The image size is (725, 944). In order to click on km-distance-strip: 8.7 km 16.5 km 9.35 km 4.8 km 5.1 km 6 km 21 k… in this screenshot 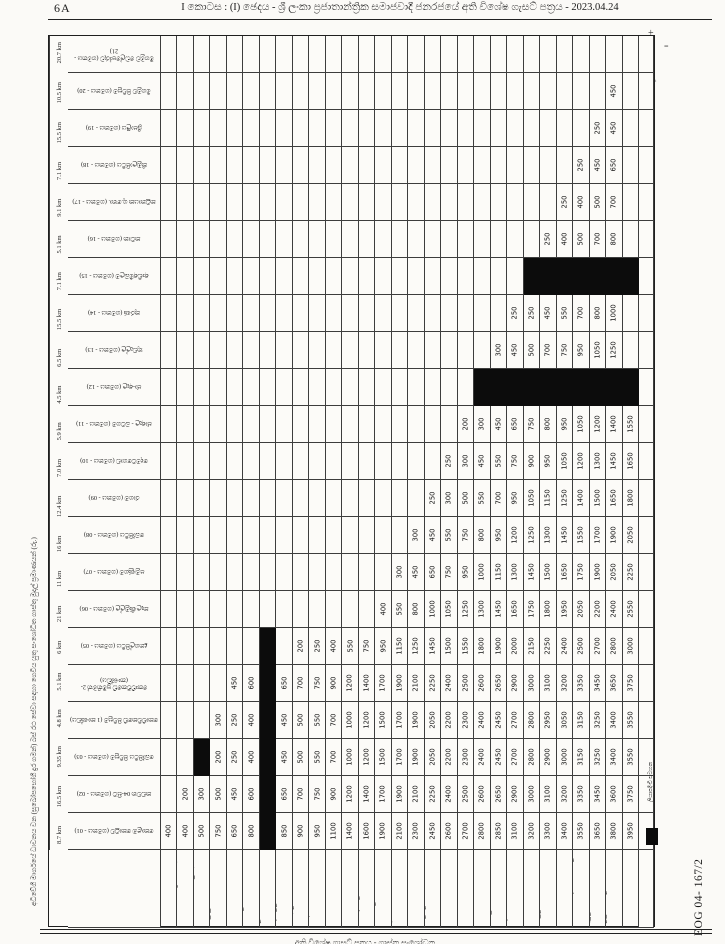, I will do `click(58, 443)`.